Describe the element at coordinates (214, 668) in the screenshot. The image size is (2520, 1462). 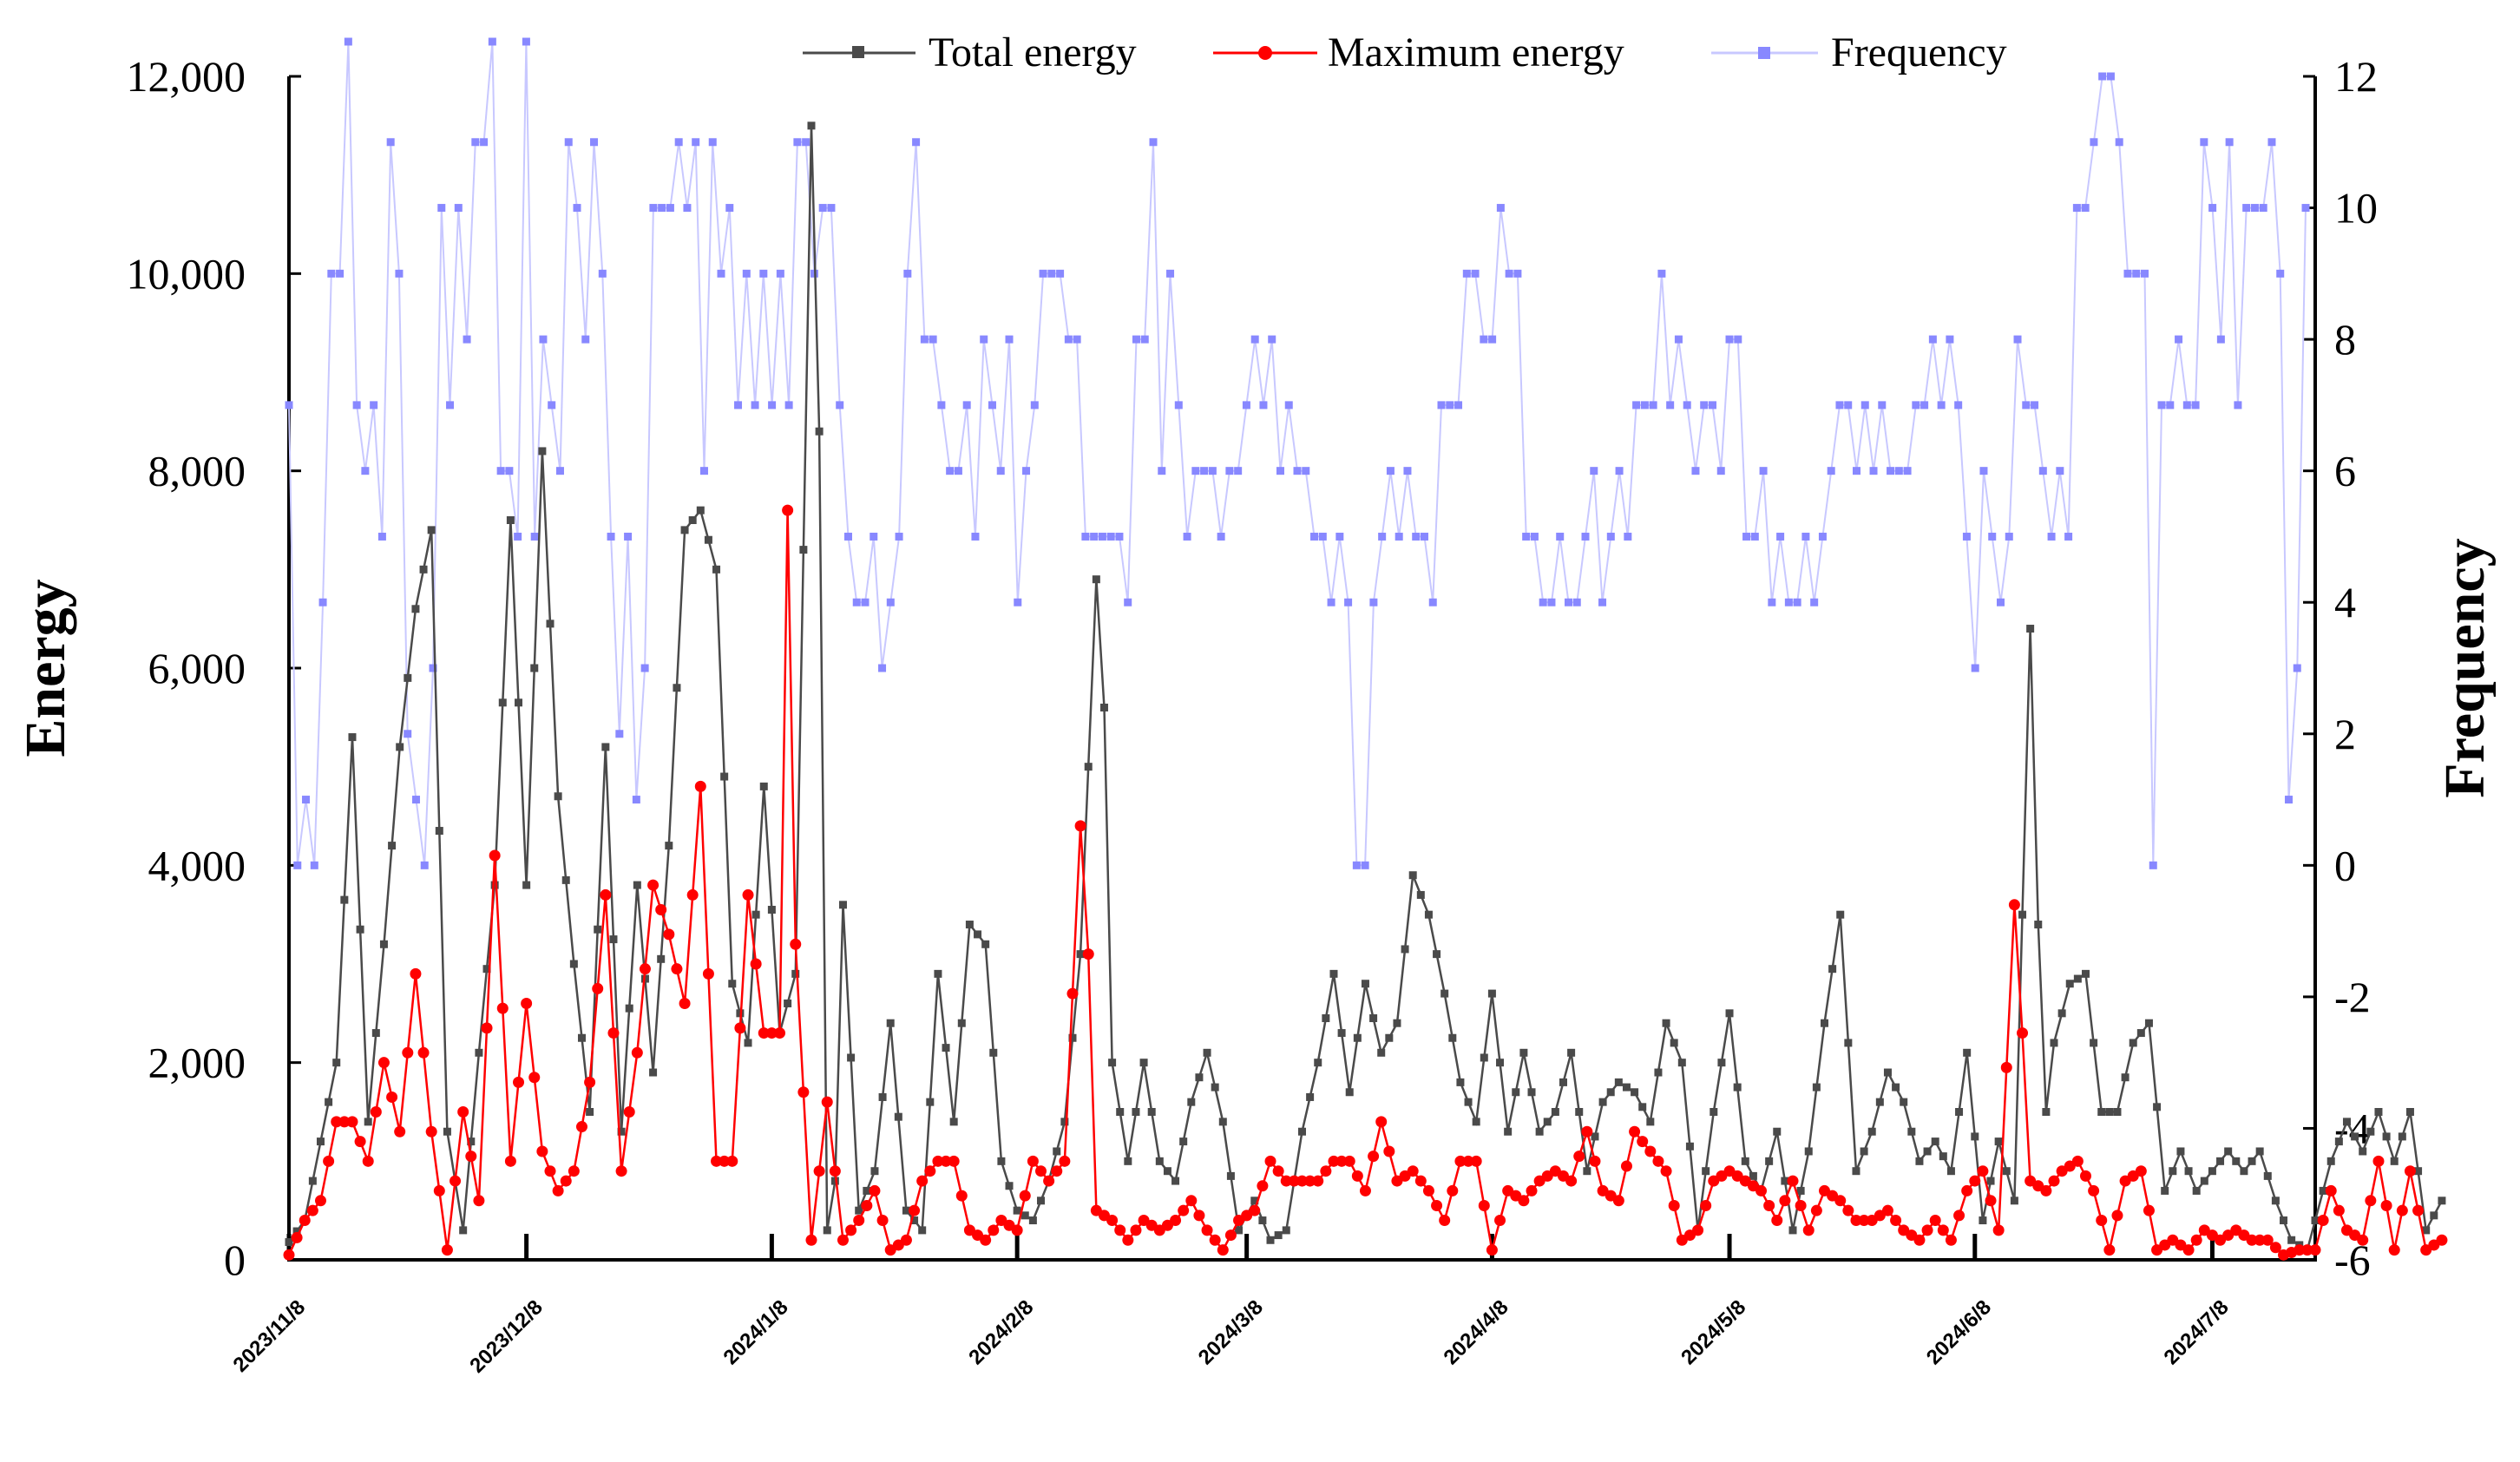
I see `left-axis-ticks: 0 2,000 4,000 6,000 8,000 10,000 12,000` at that location.